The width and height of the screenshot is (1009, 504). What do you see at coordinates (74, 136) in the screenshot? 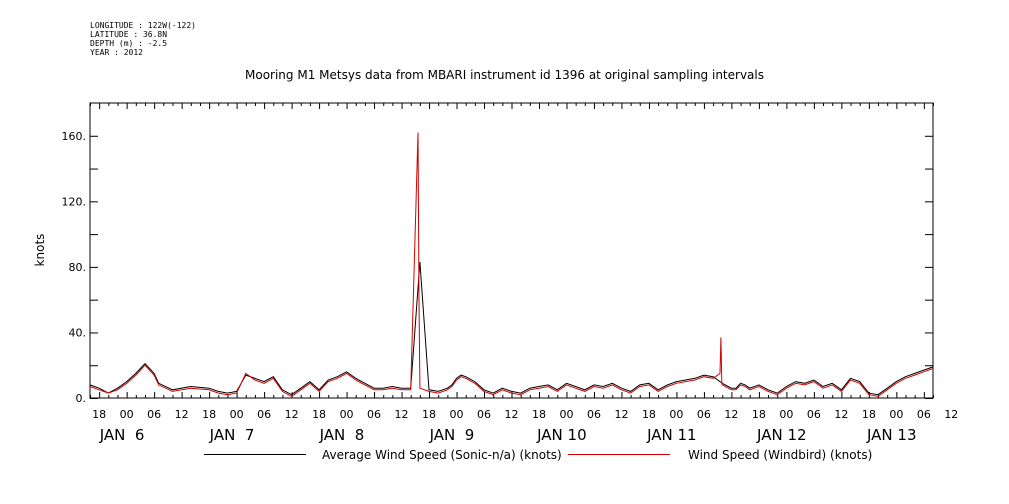
I see `y-tick-label: 160.` at bounding box center [74, 136].